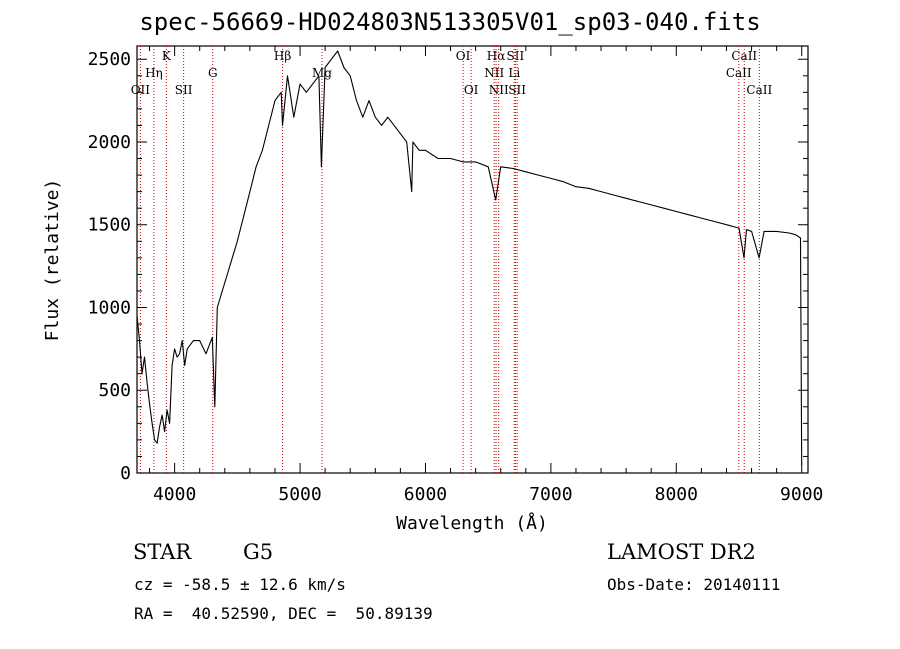 Image resolution: width=900 pixels, height=649 pixels. I want to click on spectral-line-label: G, so click(213, 73).